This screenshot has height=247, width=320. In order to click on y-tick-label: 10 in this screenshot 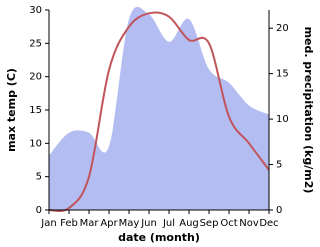, I will do `click(35, 143)`.